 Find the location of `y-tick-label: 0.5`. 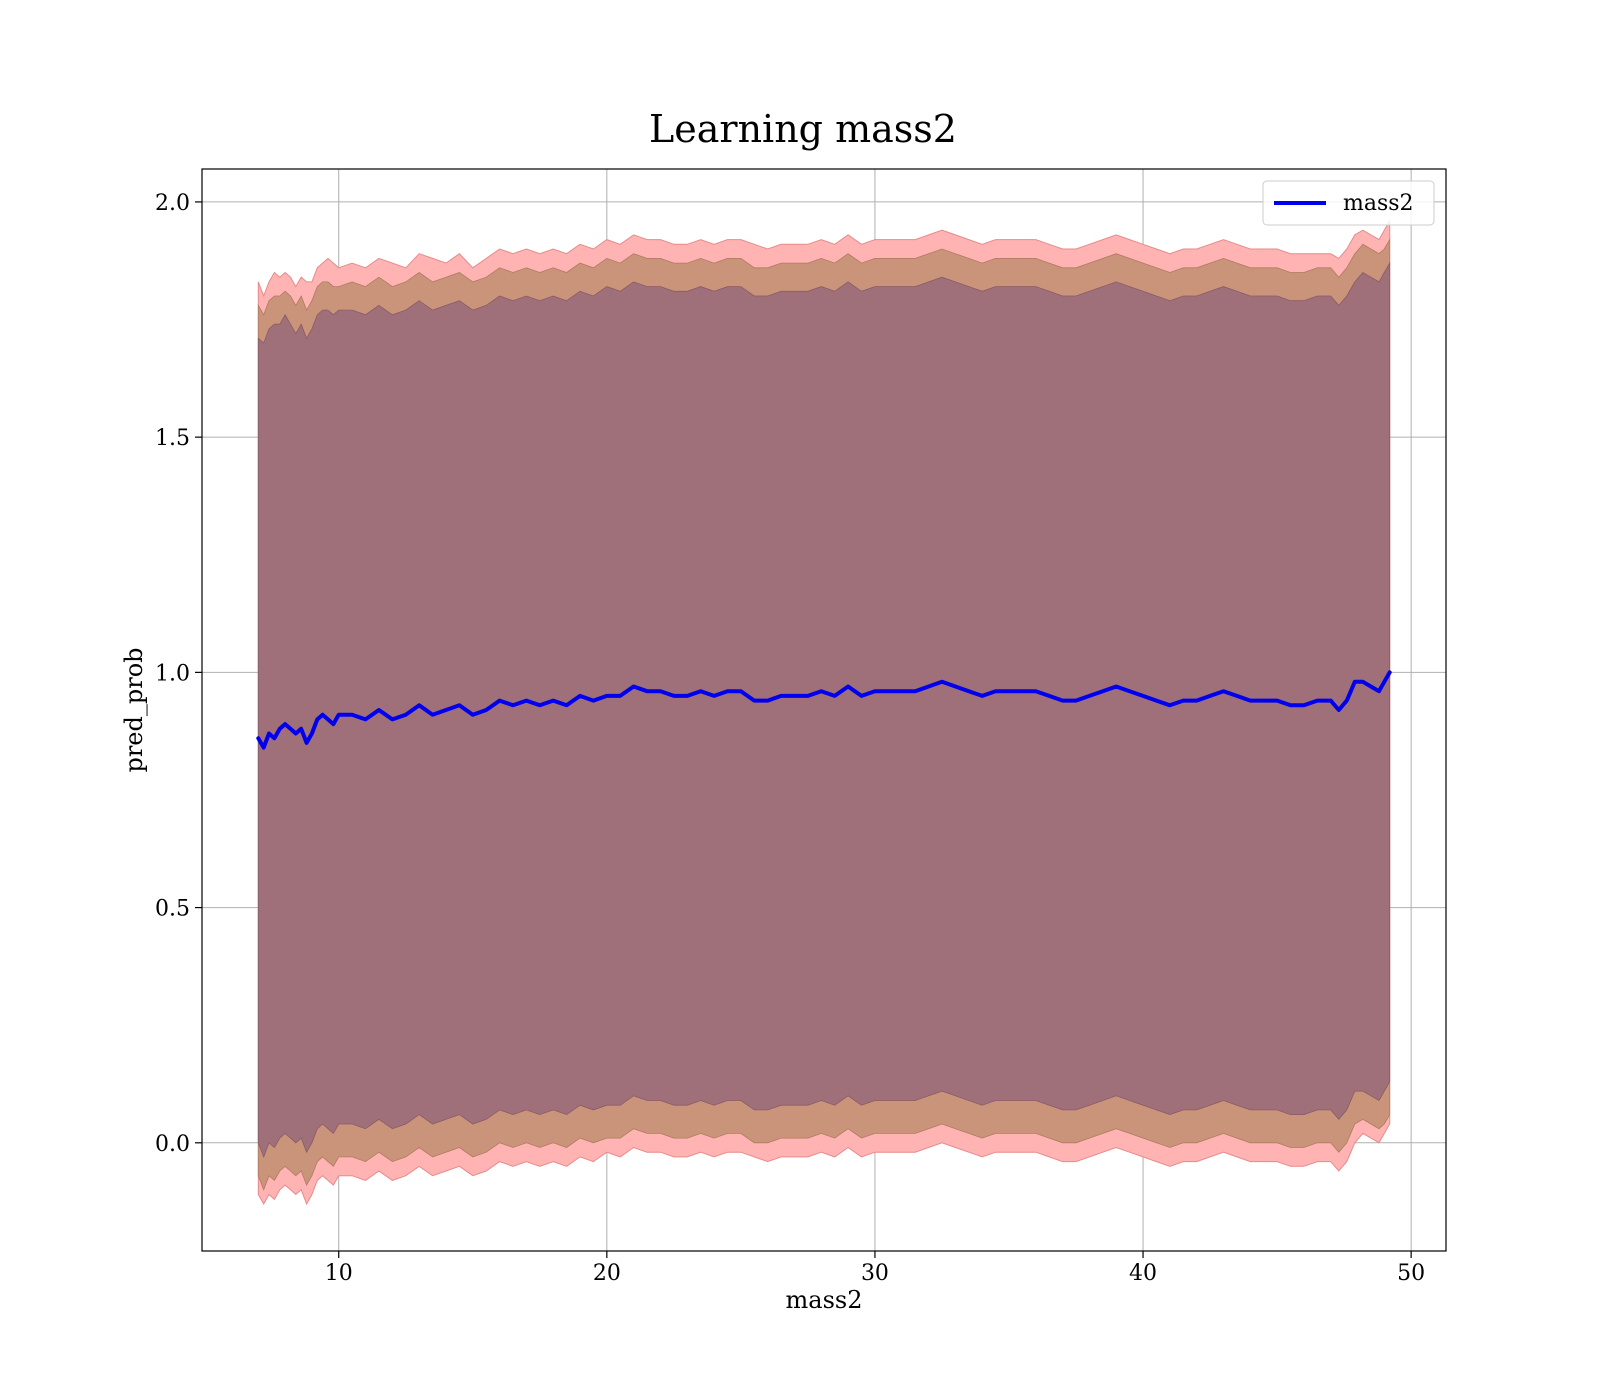

y-tick-label: 0.5 is located at coordinates (172, 909).